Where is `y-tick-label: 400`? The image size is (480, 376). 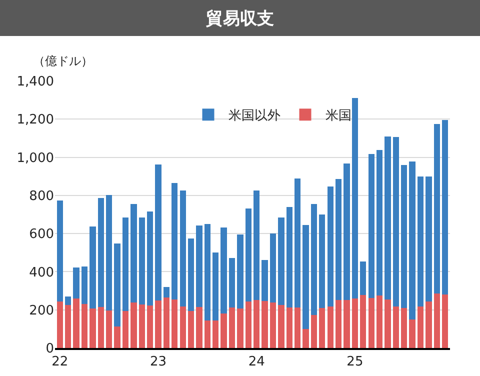
y-tick-label: 400 is located at coordinates (41, 272).